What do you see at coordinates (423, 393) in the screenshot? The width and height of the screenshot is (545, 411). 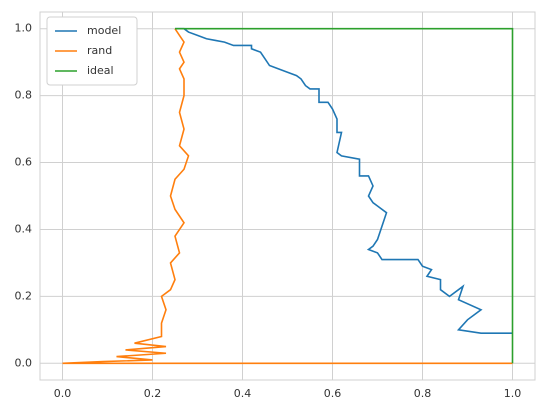 I see `x-tick-label: 0.8` at bounding box center [423, 393].